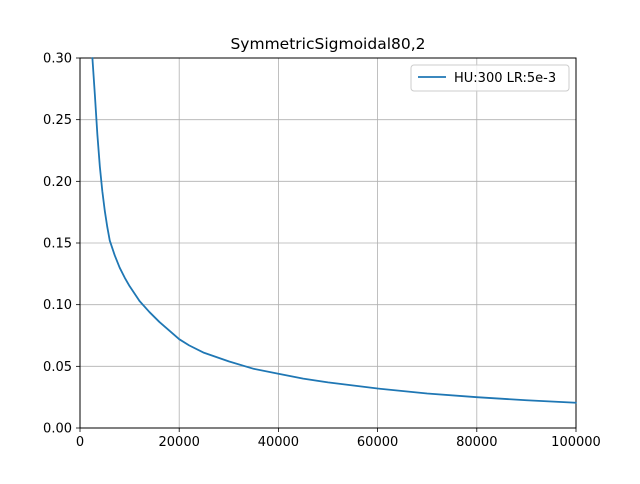 Image resolution: width=640 pixels, height=484 pixels. I want to click on y-tick-label: 0.25, so click(57, 120).